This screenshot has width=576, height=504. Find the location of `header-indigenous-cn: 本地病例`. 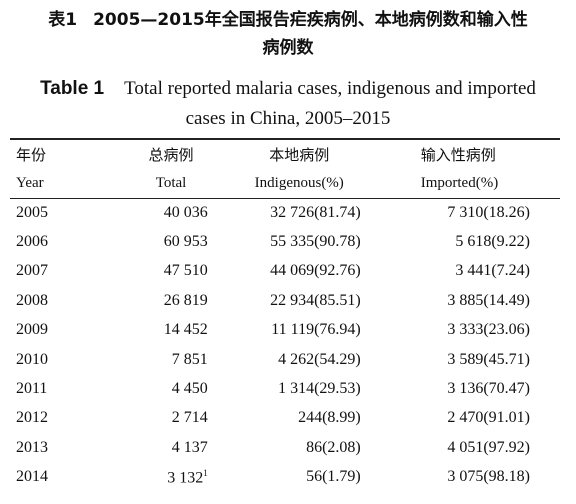

header-indigenous-cn: 本地病例 is located at coordinates (299, 155).